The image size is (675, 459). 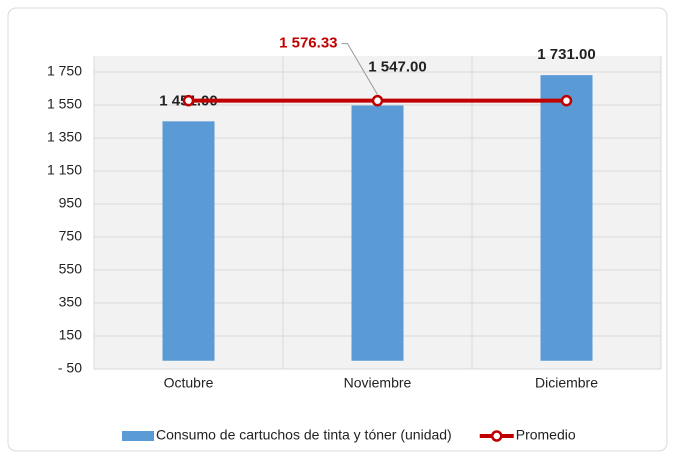 I want to click on y-tick-label: 150, so click(x=71, y=335).